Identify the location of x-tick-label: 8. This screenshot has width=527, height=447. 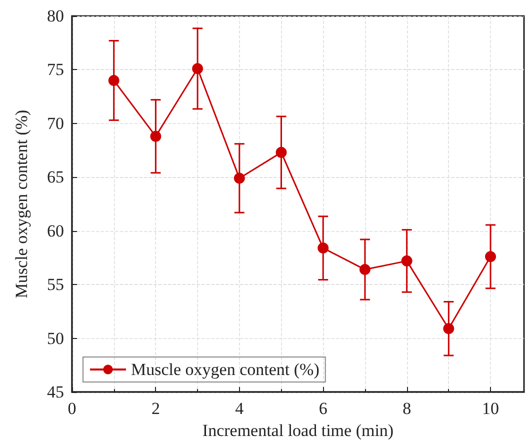
(407, 408).